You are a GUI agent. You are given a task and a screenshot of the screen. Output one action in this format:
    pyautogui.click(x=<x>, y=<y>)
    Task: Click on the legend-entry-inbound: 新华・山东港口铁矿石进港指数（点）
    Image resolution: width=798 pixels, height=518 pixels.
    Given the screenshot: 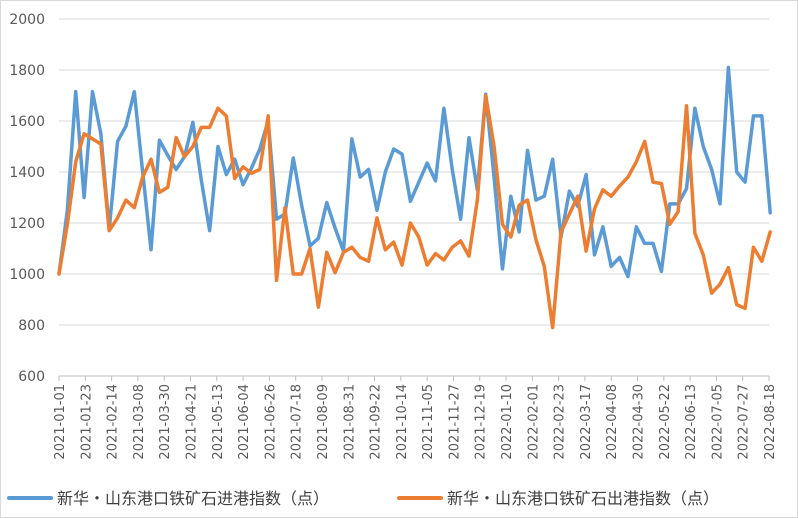 What is the action you would take?
    pyautogui.click(x=168, y=498)
    